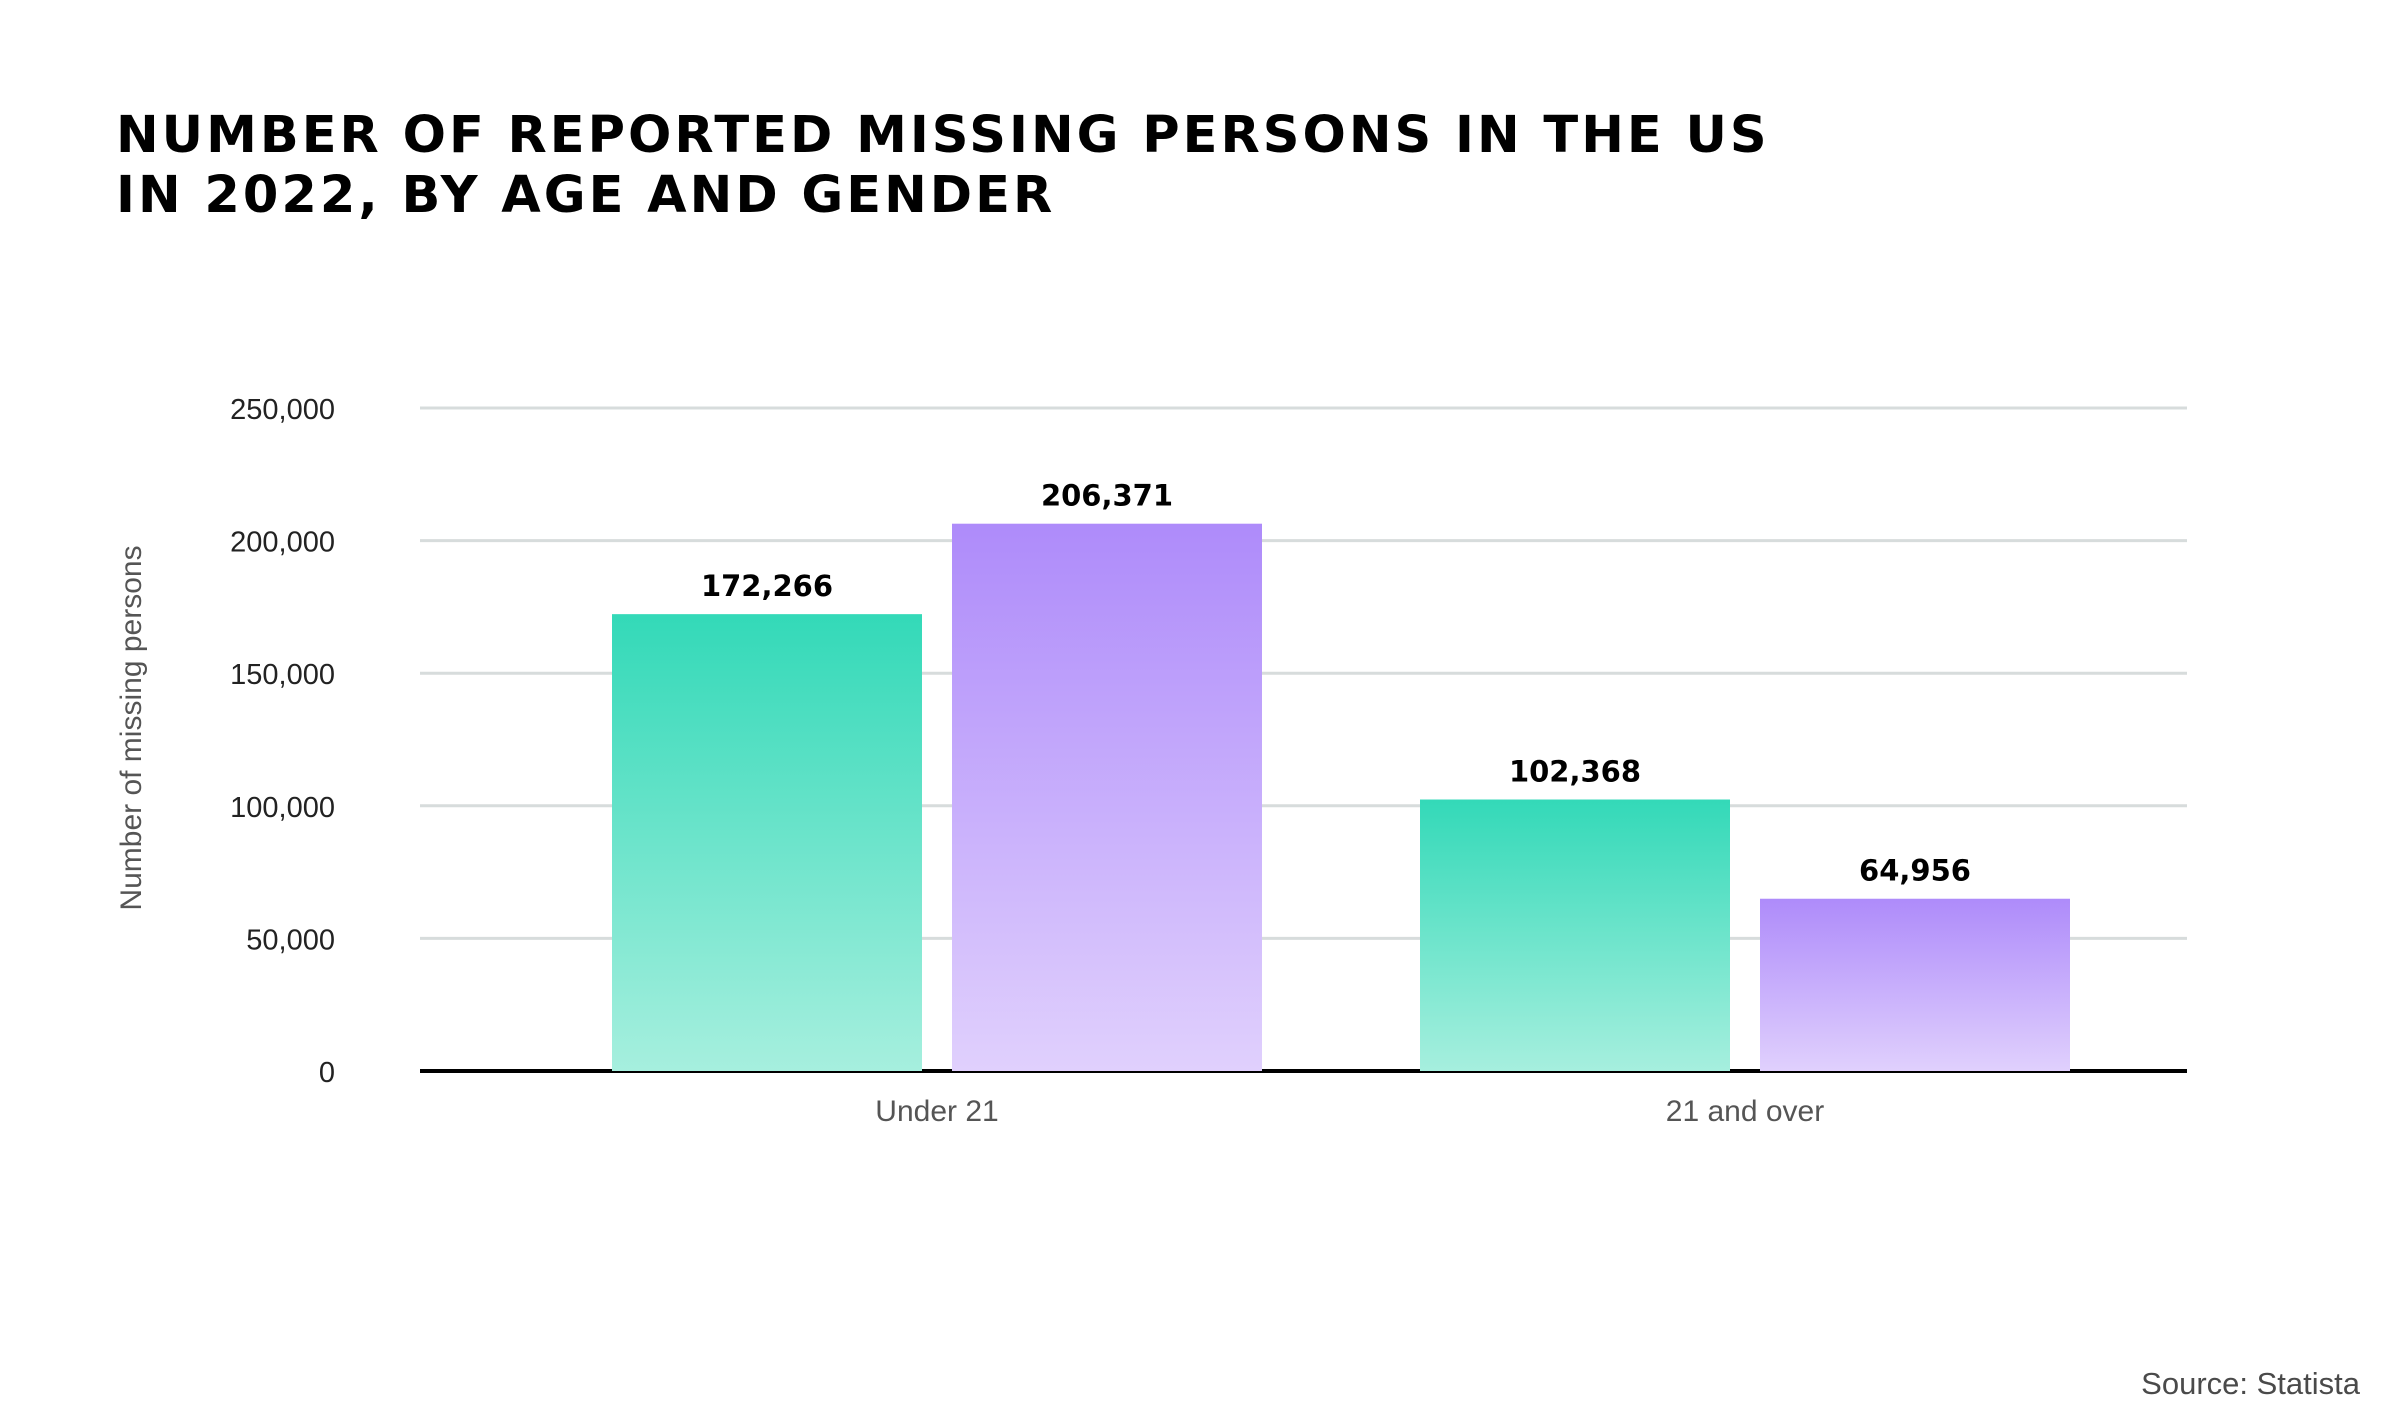 Image resolution: width=2400 pixels, height=1422 pixels. I want to click on bar-series-2-21-and-over, so click(1915, 984).